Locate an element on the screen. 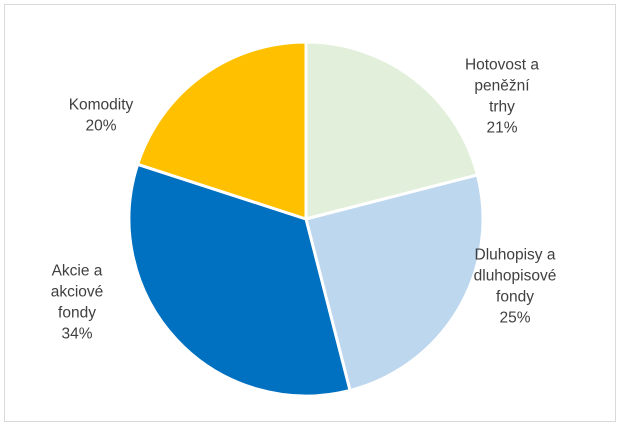 Image resolution: width=622 pixels, height=427 pixels. data-label-commodities: Komodity 20% is located at coordinates (101, 116).